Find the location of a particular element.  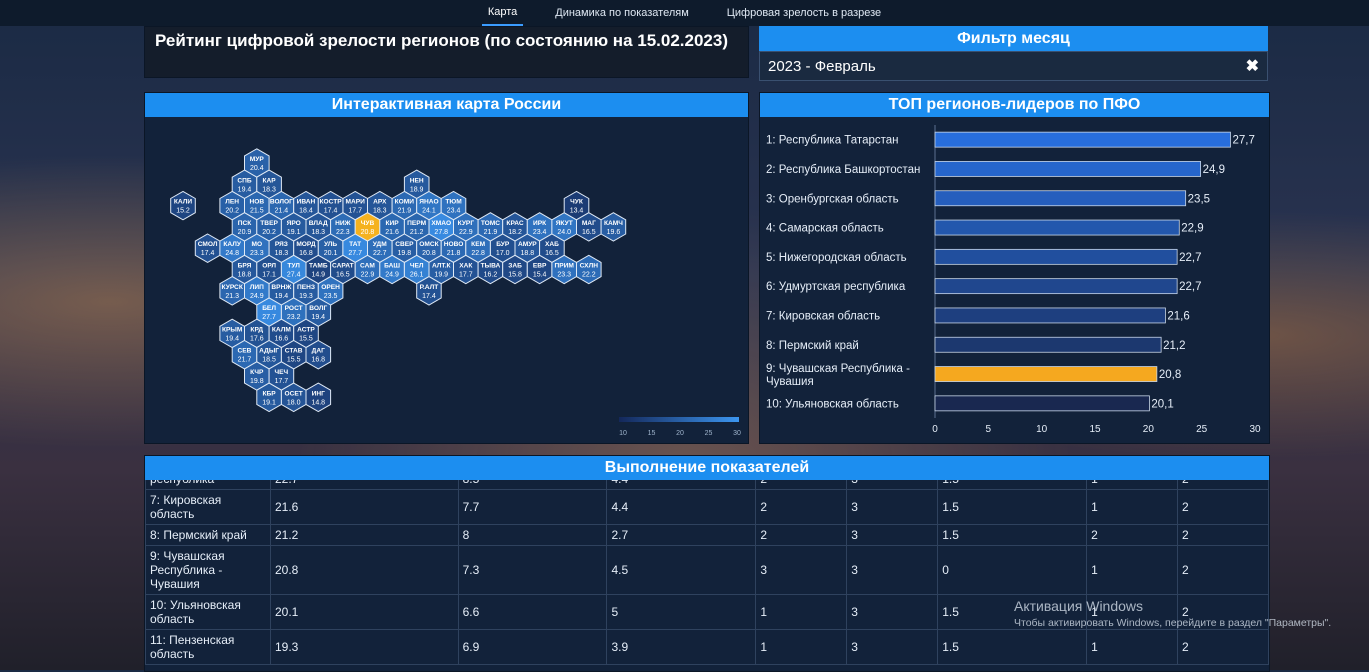

map-hex-code: БЕЛ is located at coordinates (269, 308).